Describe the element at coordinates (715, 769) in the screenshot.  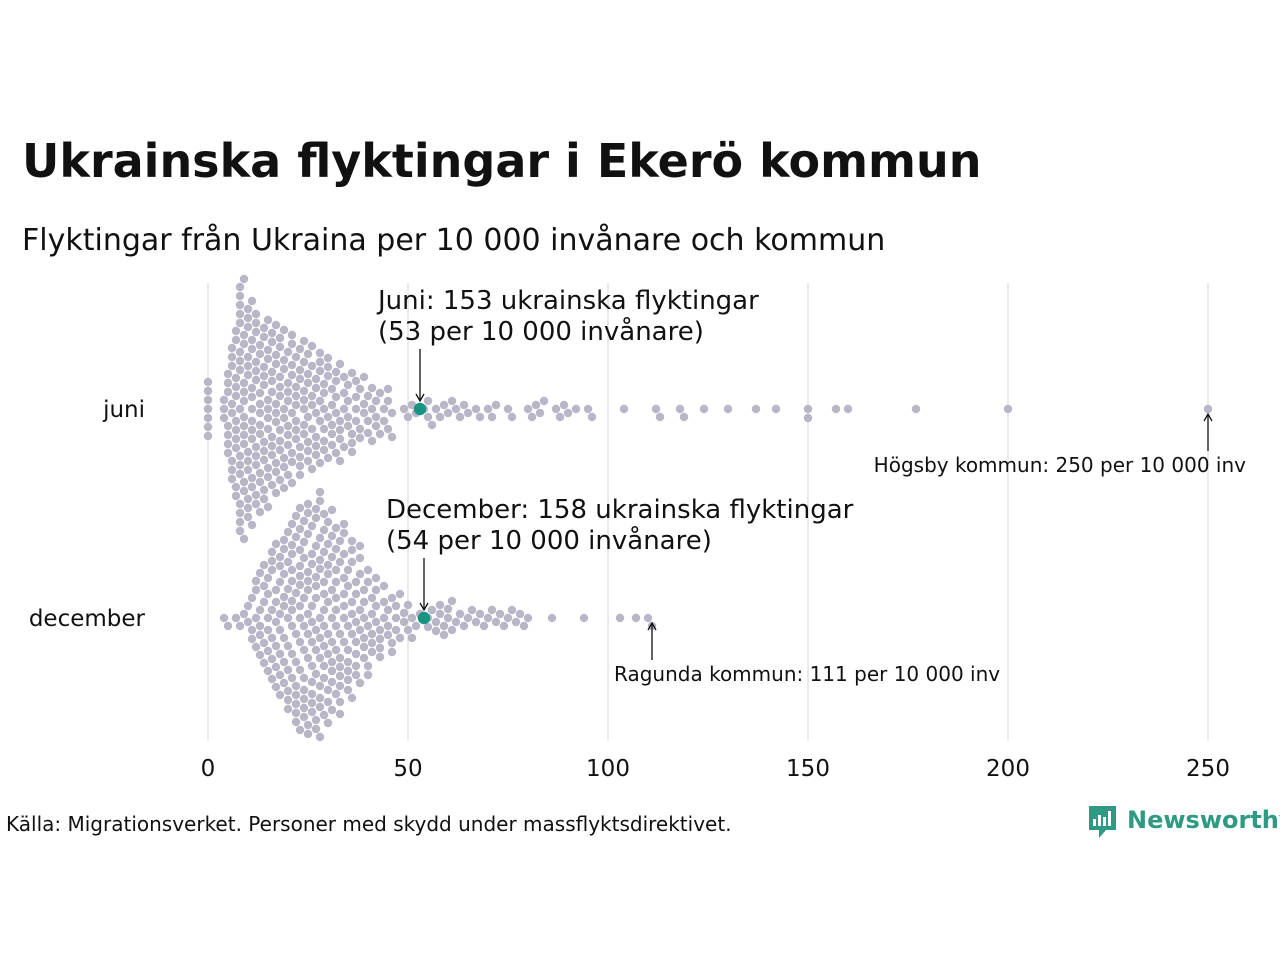
I see `x-axis-ticks: 0 50 100 150 200 250` at that location.